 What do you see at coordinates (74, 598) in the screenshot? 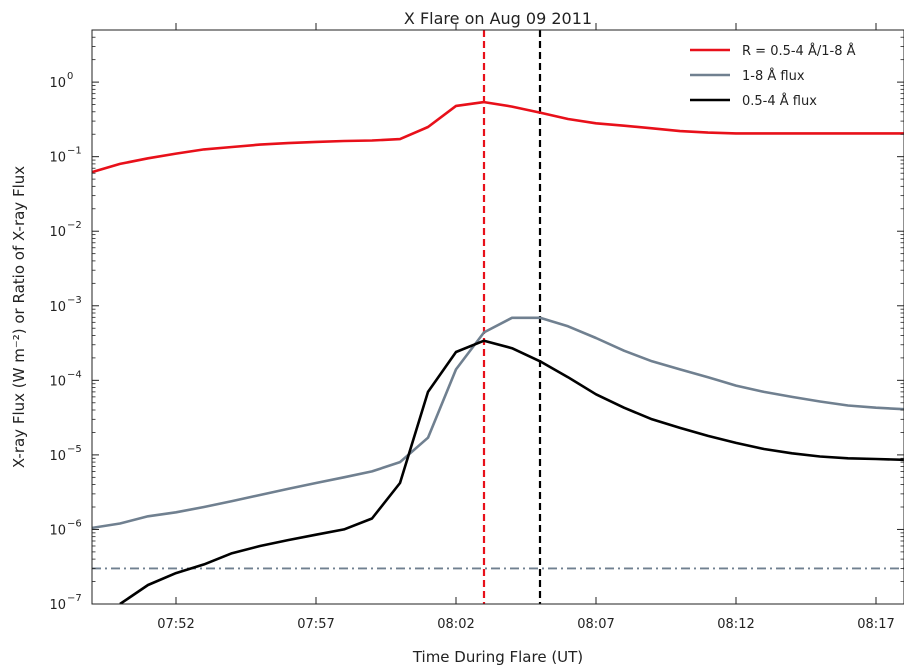
I see `y-tick-exponent: −7` at bounding box center [74, 598].